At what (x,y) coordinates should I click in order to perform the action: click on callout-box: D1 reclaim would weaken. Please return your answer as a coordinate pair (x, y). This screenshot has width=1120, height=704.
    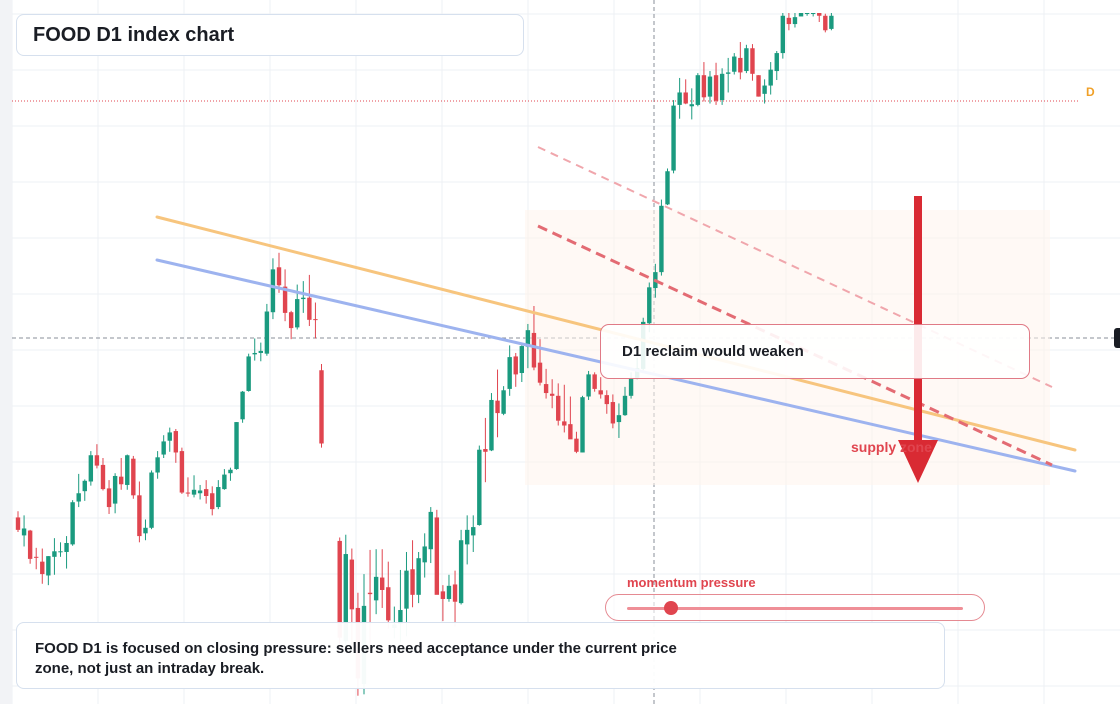
    Looking at the image, I should click on (815, 351).